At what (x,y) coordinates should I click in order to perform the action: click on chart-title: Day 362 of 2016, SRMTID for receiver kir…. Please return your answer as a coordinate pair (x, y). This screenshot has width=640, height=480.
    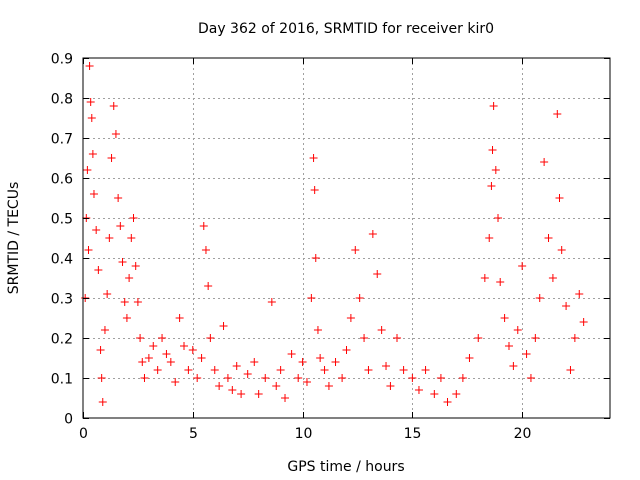
    Looking at the image, I should click on (346, 29).